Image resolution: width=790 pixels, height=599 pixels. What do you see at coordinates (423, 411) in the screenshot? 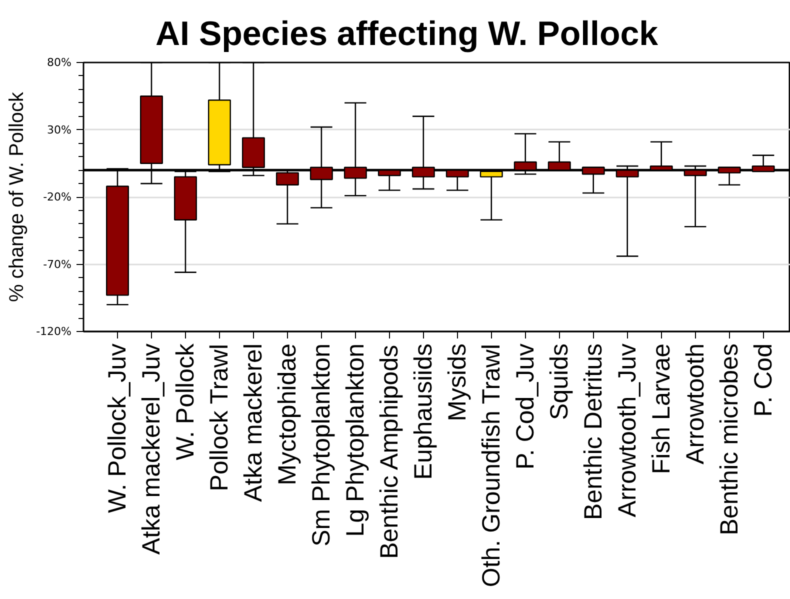
I see `x-tick-label: Euphausiids` at bounding box center [423, 411].